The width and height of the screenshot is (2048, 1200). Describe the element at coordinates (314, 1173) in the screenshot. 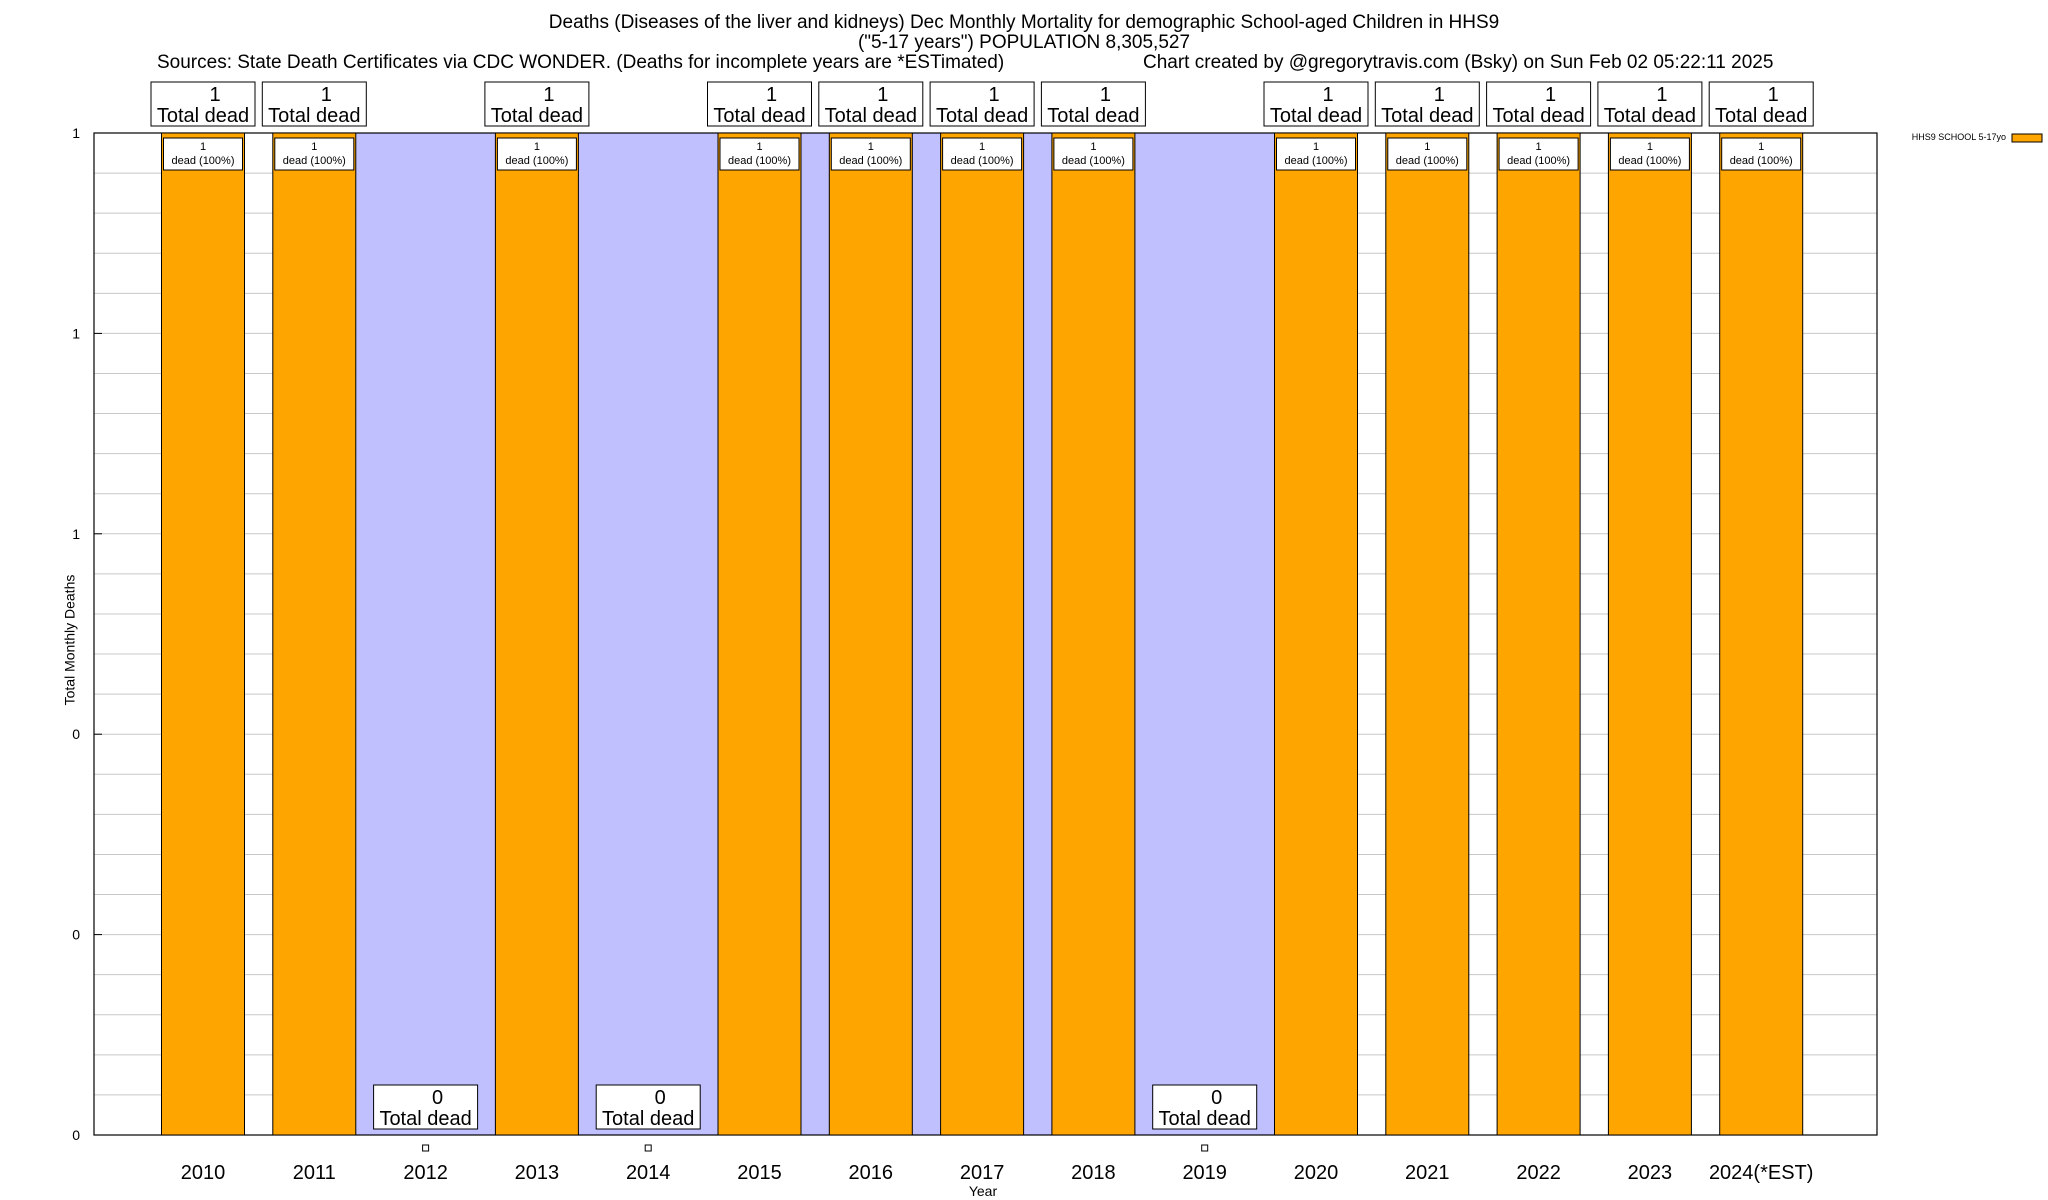

I see `x-tick-label: 2011` at that location.